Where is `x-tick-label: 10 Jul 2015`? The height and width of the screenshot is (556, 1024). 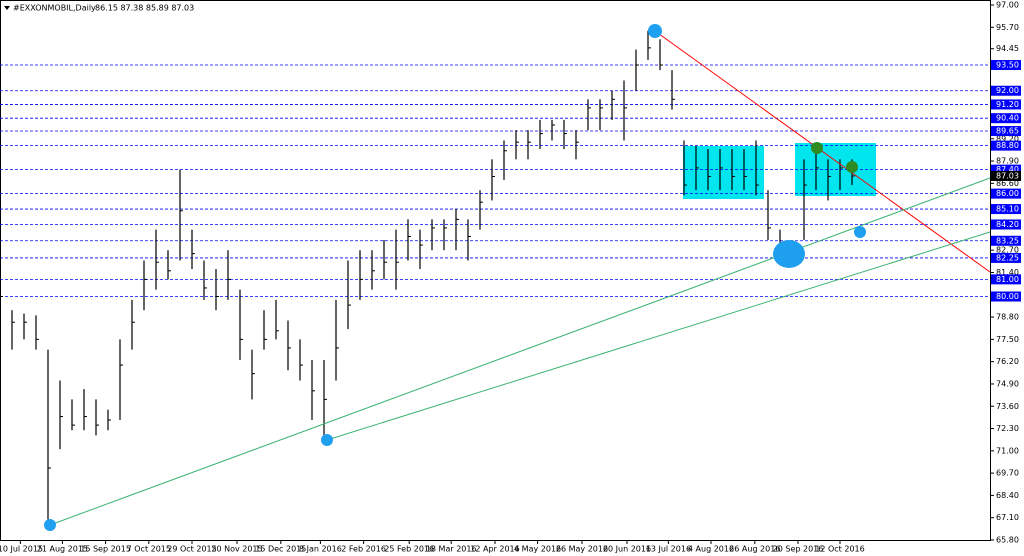 x-tick-label: 10 Jul 2015 is located at coordinates (21, 549).